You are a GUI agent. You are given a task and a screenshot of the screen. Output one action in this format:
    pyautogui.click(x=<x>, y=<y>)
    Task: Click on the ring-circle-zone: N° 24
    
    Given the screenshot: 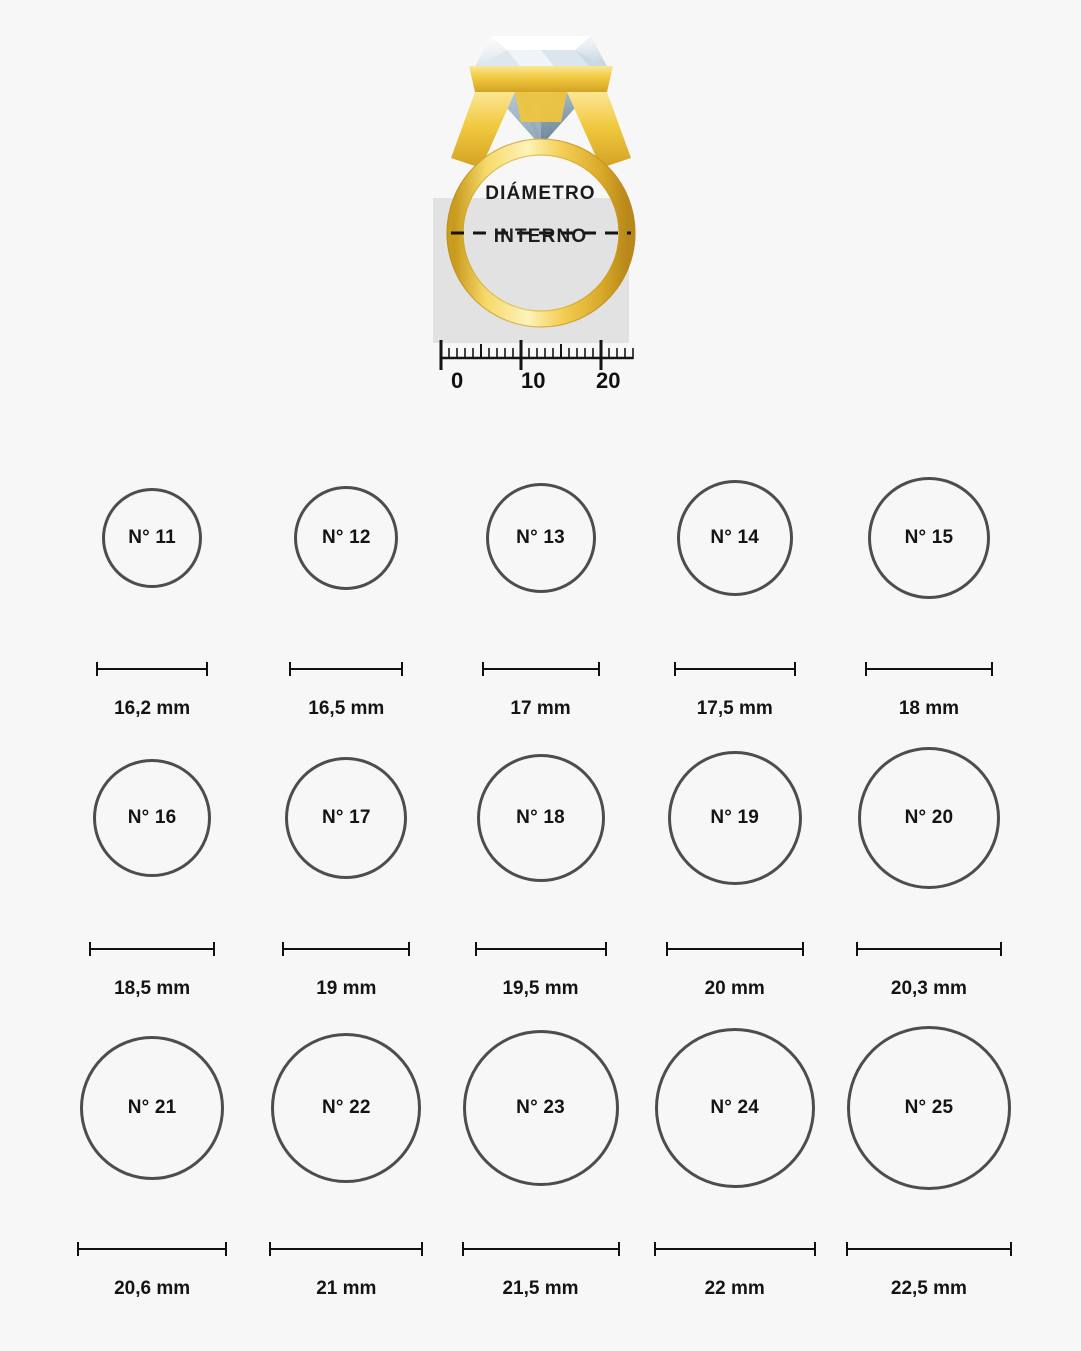 What is the action you would take?
    pyautogui.click(x=735, y=1108)
    